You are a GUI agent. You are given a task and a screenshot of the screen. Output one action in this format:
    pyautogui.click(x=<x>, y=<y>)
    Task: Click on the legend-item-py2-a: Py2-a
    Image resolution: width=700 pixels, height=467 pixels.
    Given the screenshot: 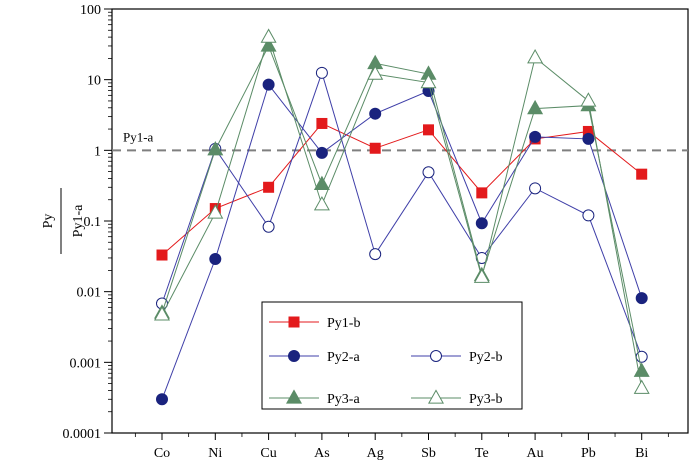 What is the action you would take?
    pyautogui.click(x=314, y=357)
    